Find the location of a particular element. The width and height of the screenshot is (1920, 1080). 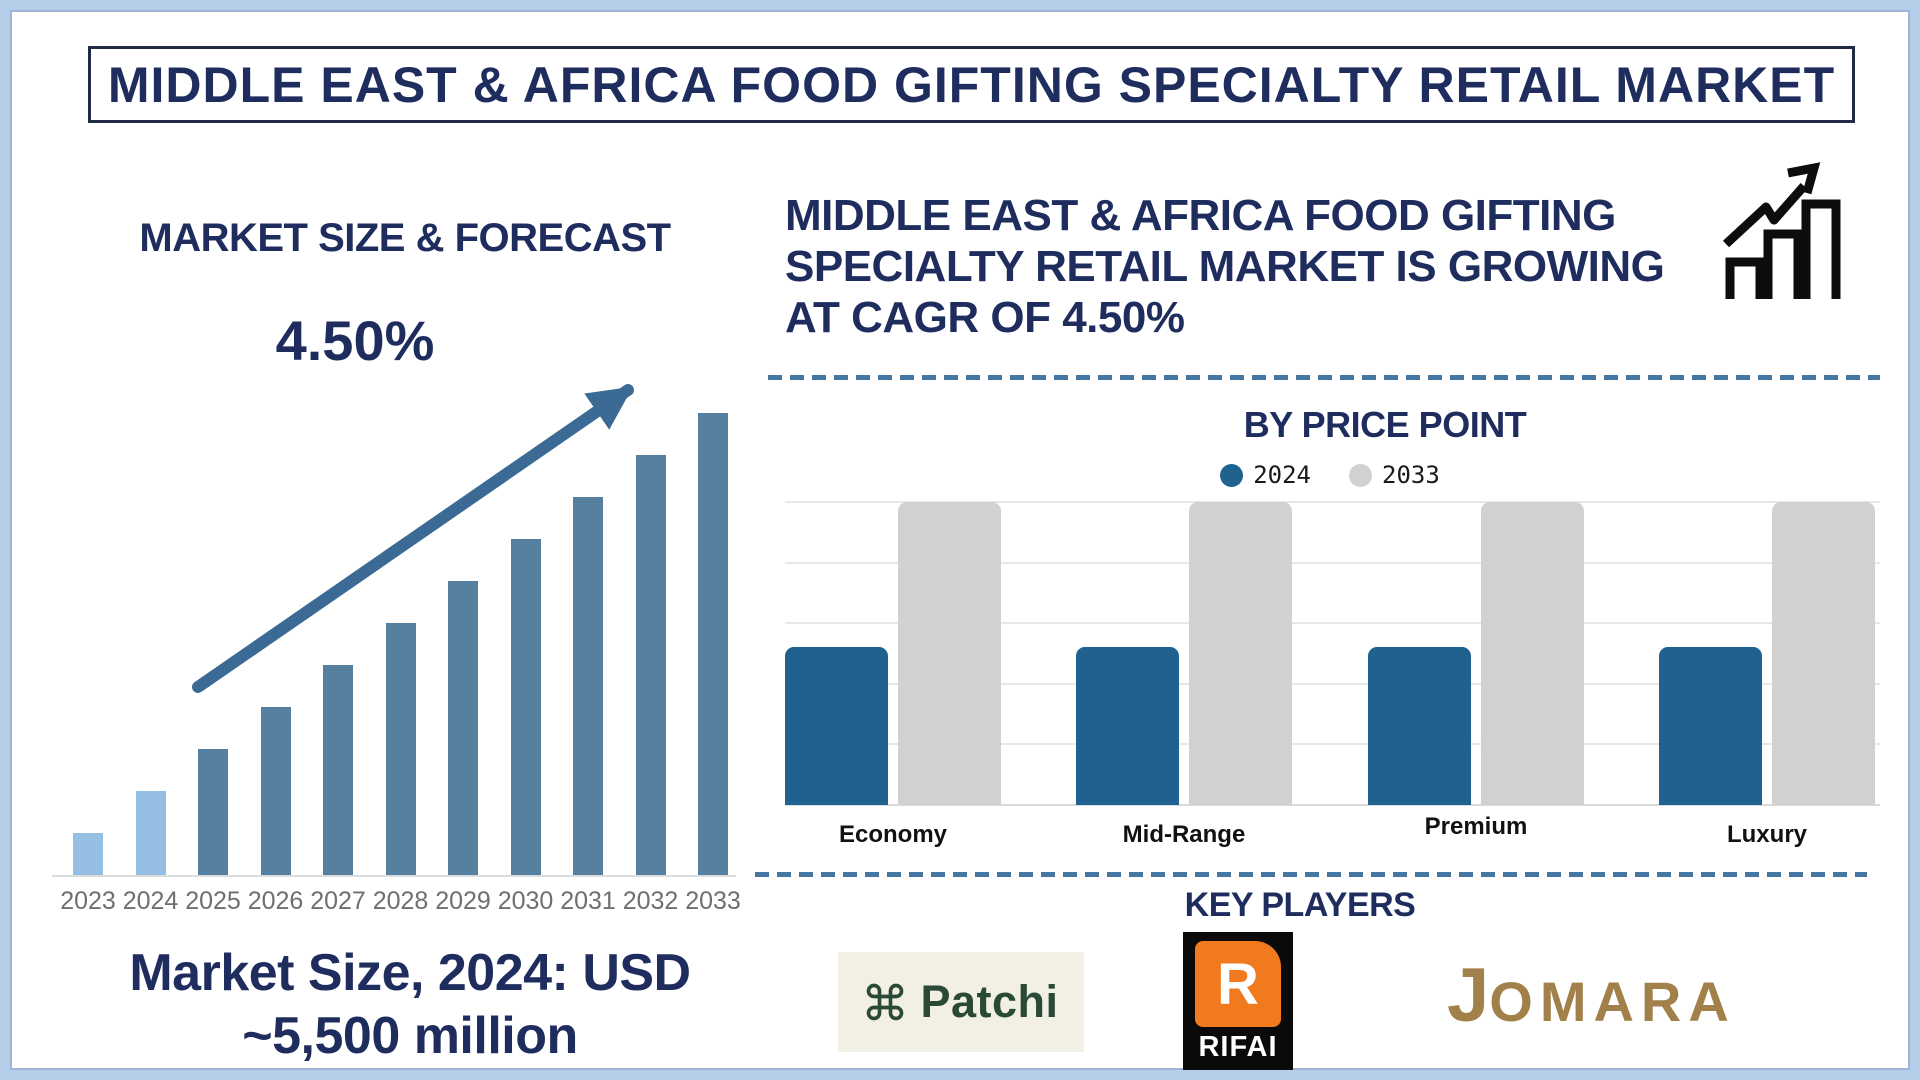

patchi-wordmark: Patchi is located at coordinates (989, 1001).